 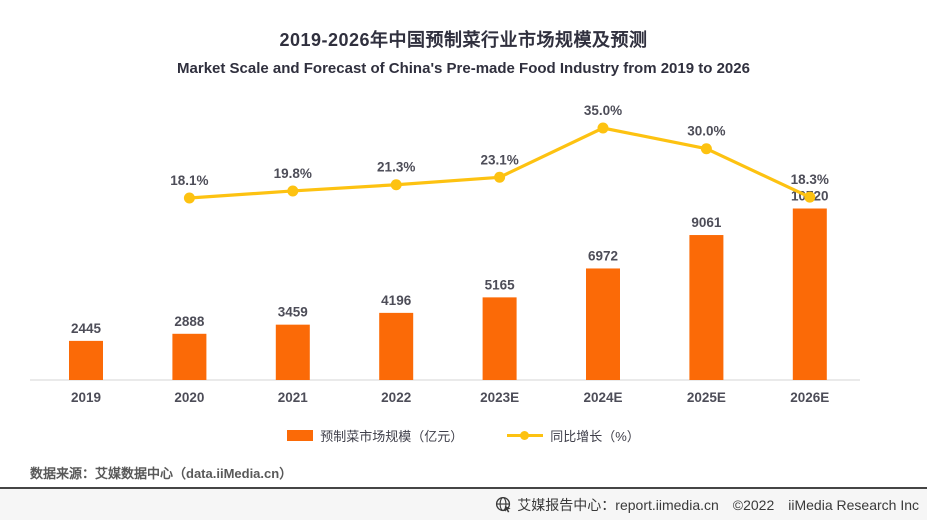 What do you see at coordinates (809, 397) in the screenshot?
I see `x-axis-label: 2026E` at bounding box center [809, 397].